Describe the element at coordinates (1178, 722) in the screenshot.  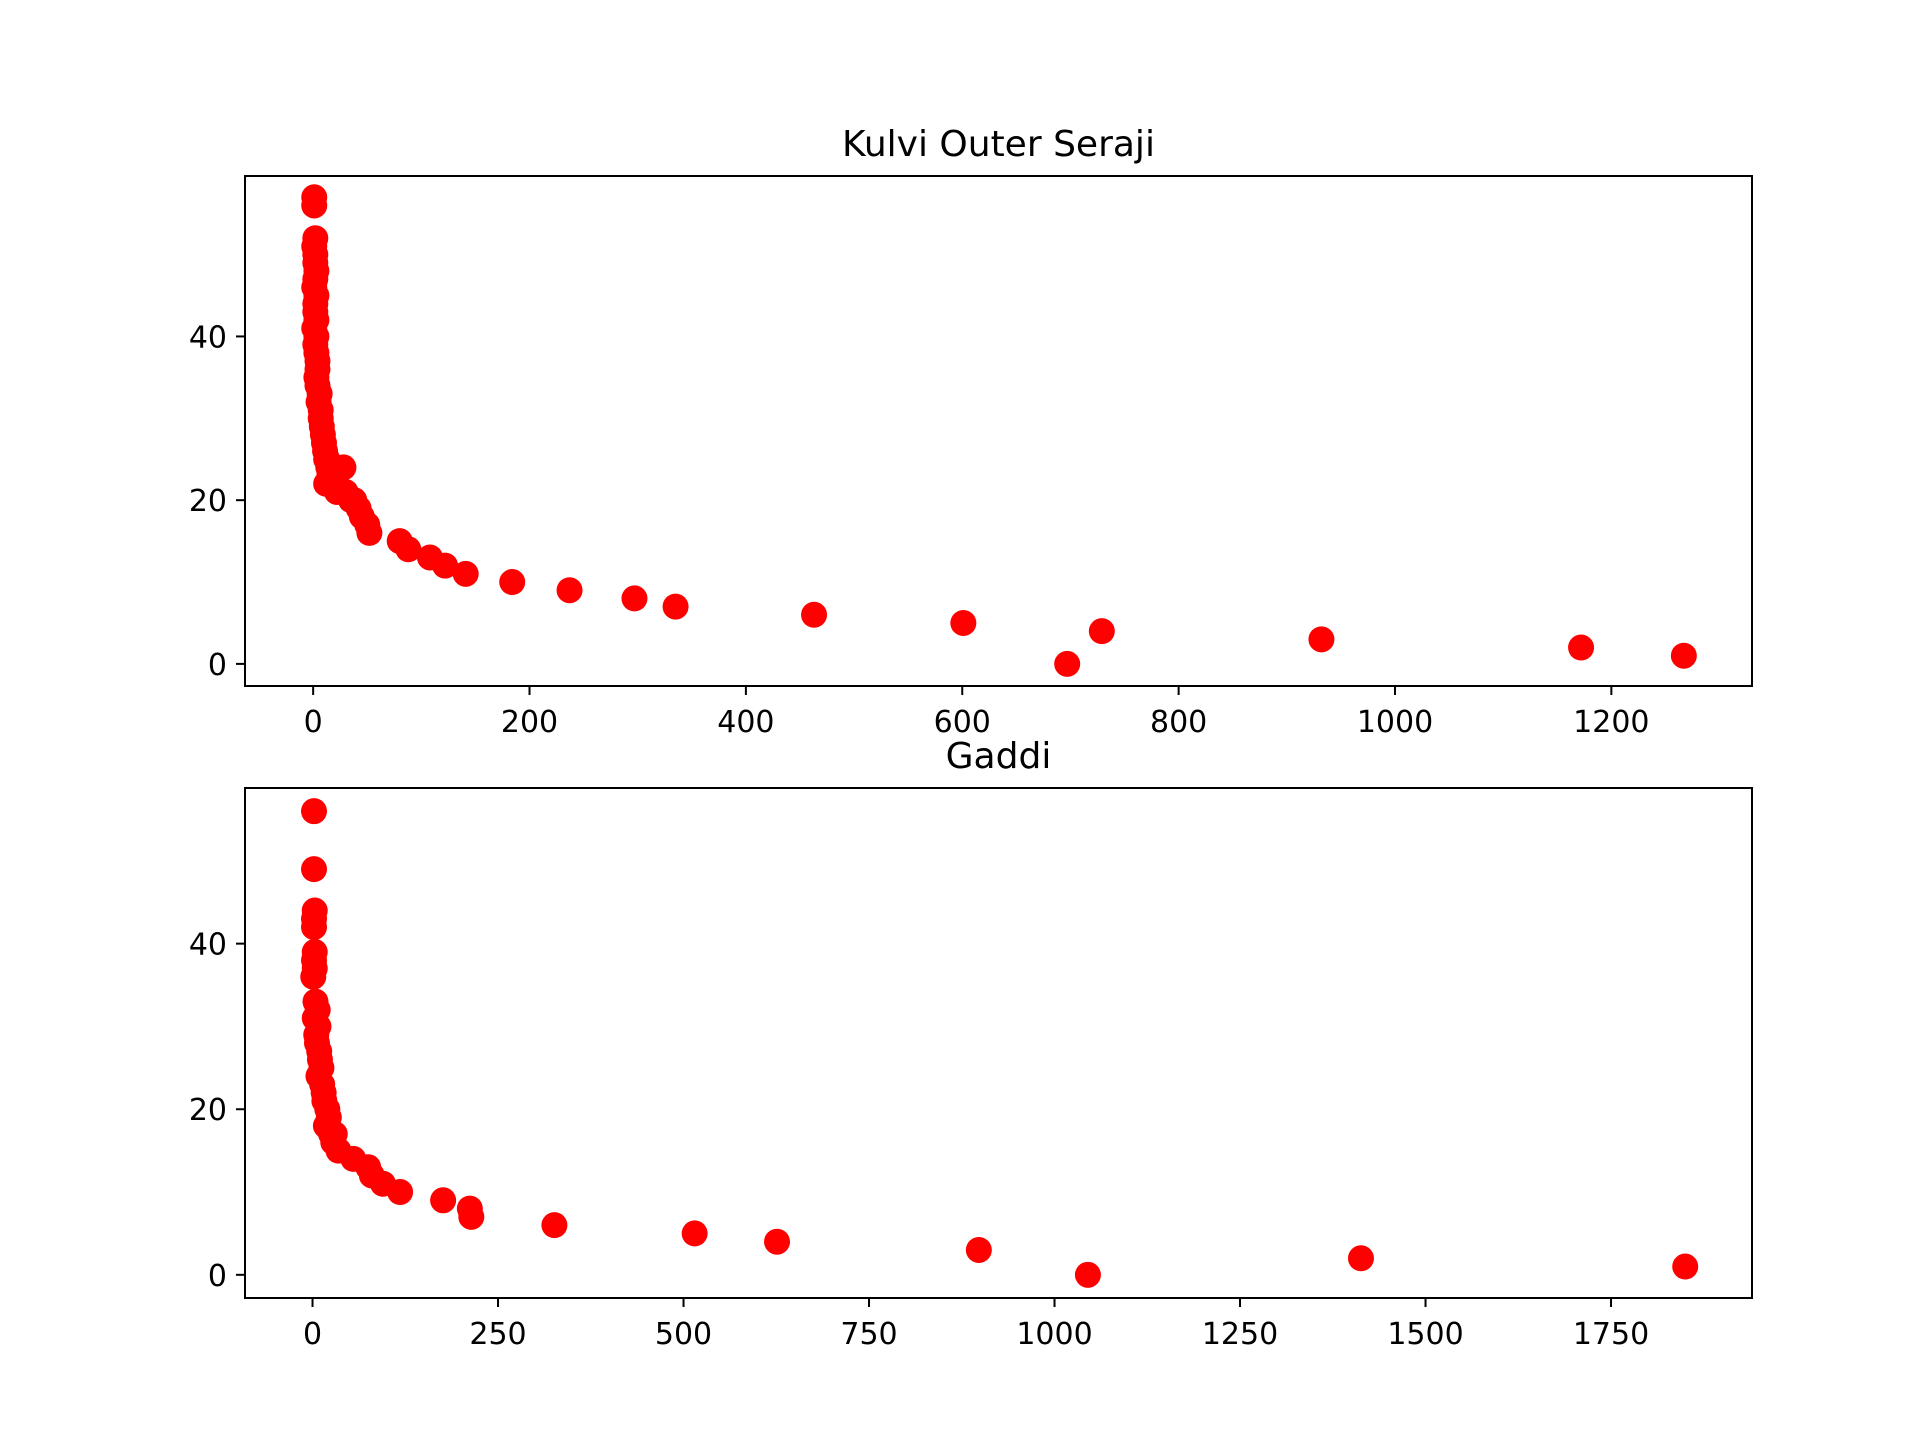
I see `x-tick-label: 800` at that location.